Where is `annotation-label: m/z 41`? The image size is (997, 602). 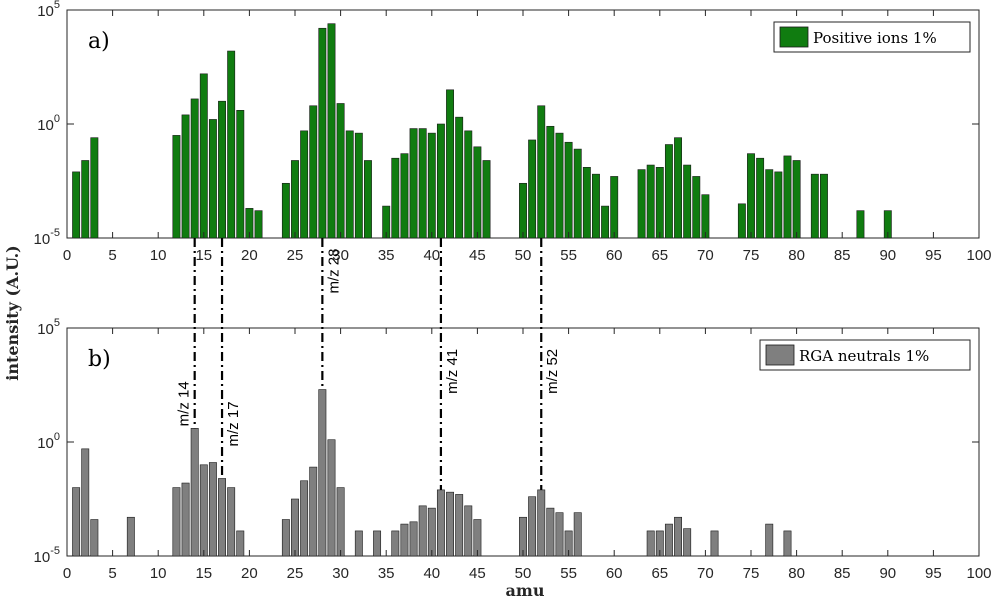
annotation-label: m/z 41 is located at coordinates (452, 371).